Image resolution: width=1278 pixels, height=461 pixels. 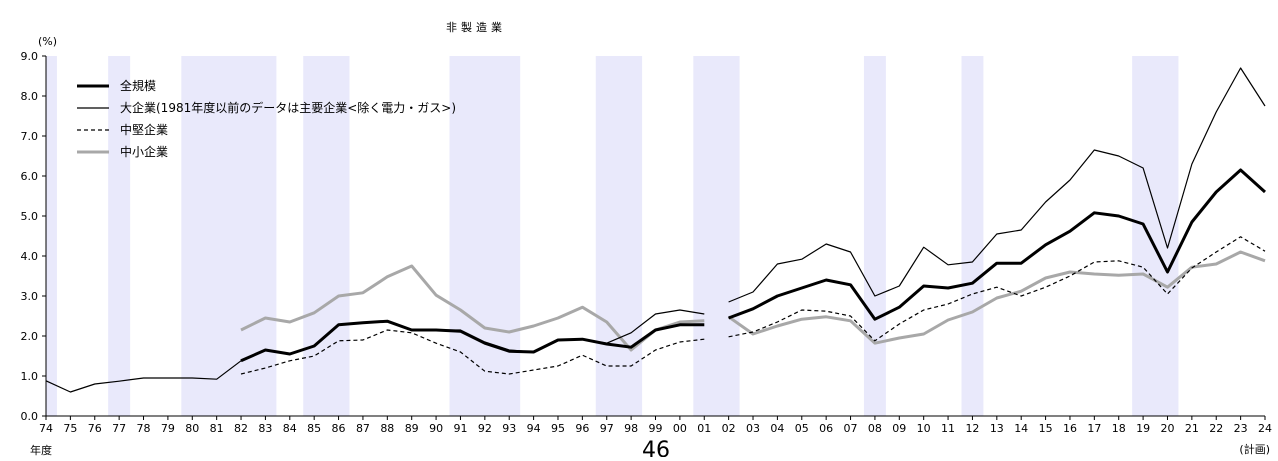 I want to click on x-tick-label: 23, so click(x=1241, y=428).